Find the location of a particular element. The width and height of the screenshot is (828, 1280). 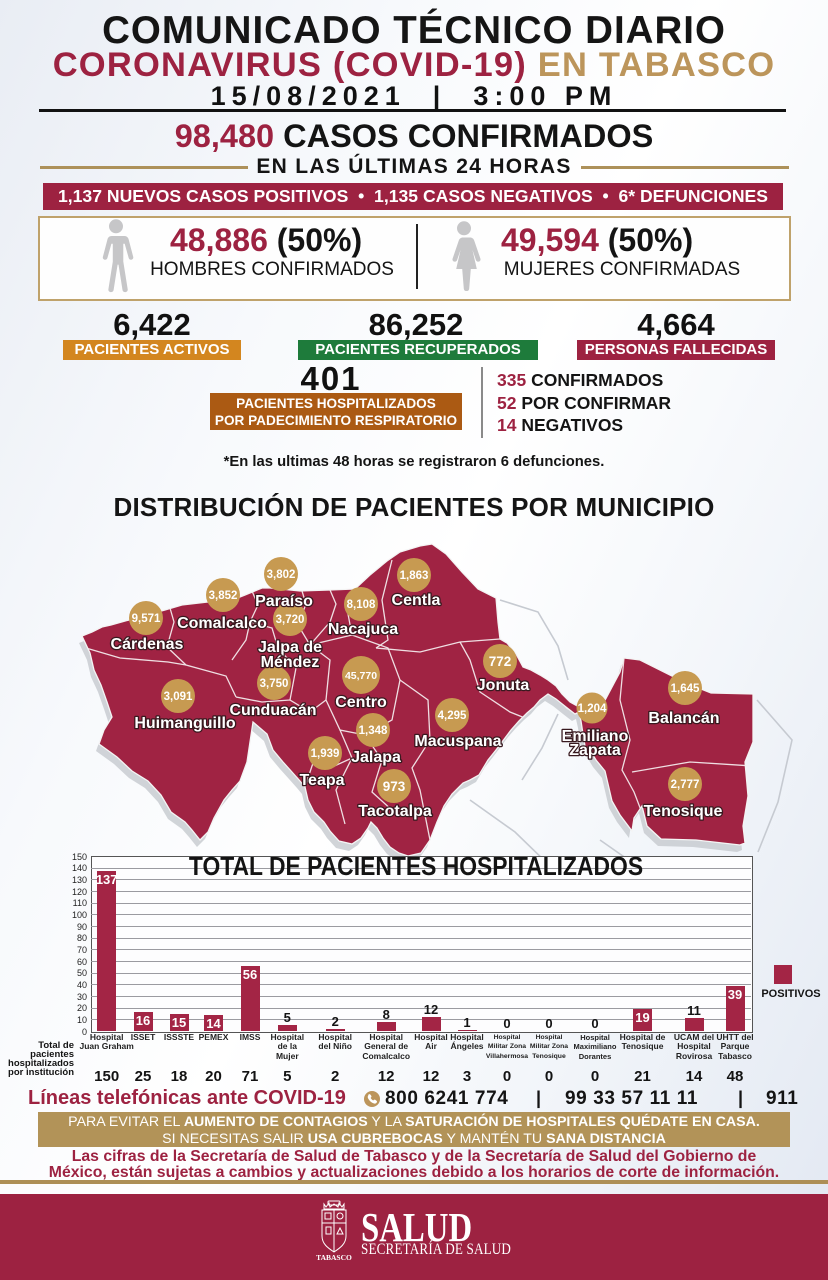

svg-text: Macuspana is located at coordinates (457, 741).